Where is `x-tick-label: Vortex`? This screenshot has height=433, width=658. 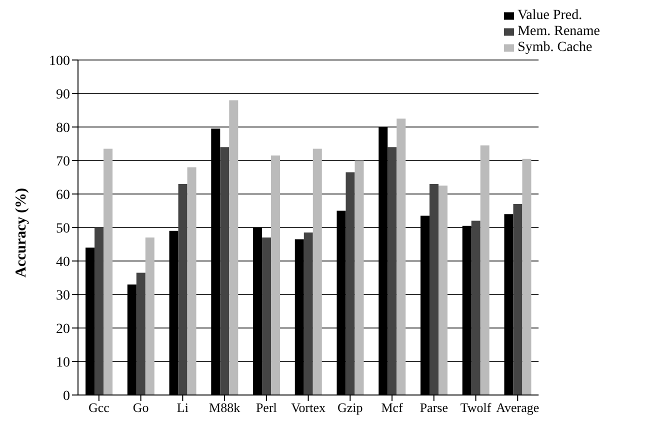 x-tick-label: Vortex is located at coordinates (308, 408).